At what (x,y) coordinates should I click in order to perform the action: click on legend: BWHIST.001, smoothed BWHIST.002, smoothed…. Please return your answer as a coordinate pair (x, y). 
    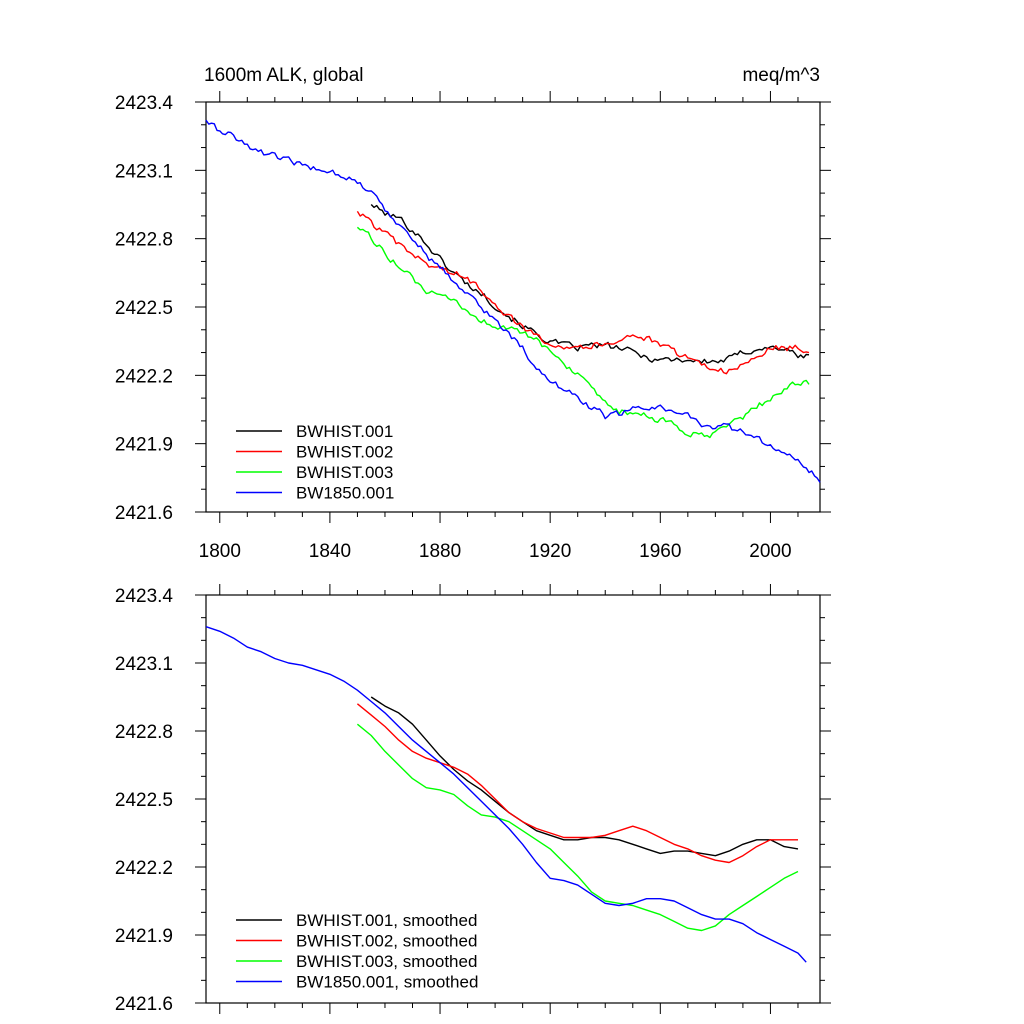
    Looking at the image, I should click on (357, 951).